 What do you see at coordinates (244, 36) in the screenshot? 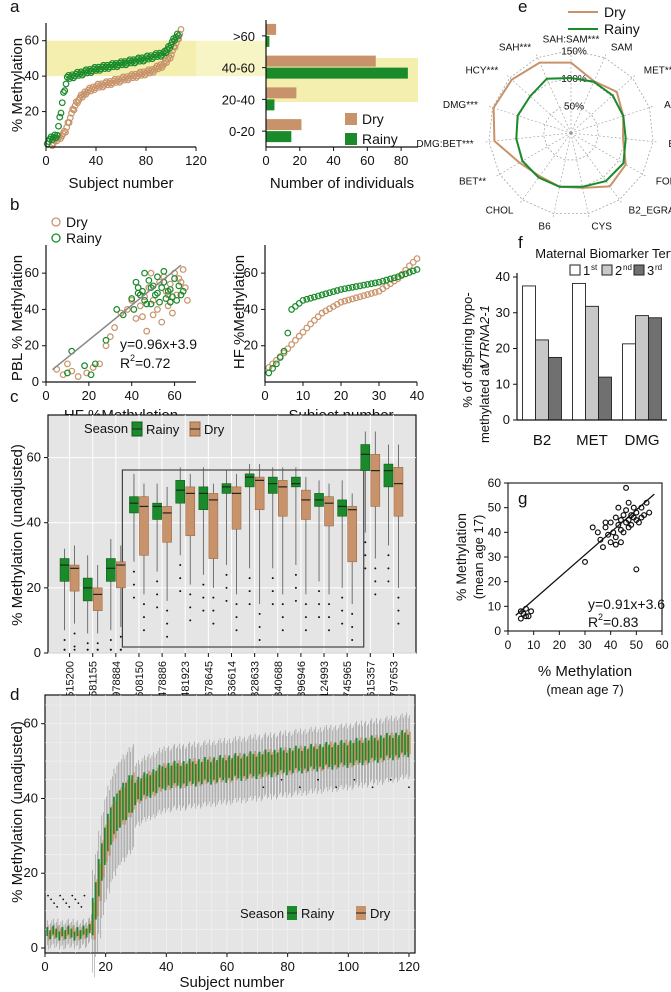
I see `category-label: >60` at bounding box center [244, 36].